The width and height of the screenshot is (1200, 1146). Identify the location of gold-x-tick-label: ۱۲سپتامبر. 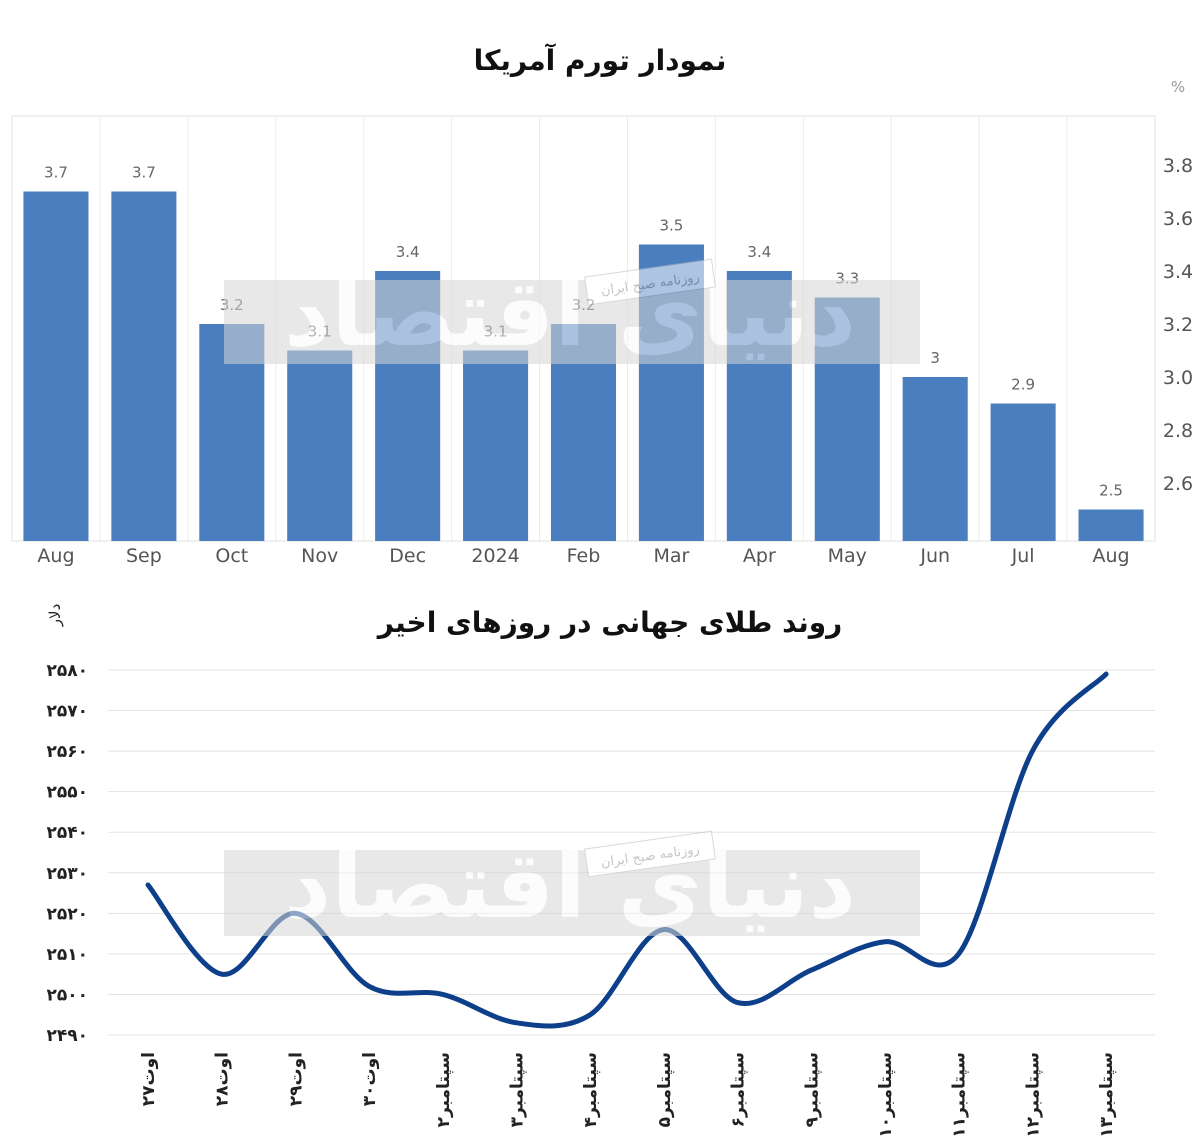
(1033, 1095).